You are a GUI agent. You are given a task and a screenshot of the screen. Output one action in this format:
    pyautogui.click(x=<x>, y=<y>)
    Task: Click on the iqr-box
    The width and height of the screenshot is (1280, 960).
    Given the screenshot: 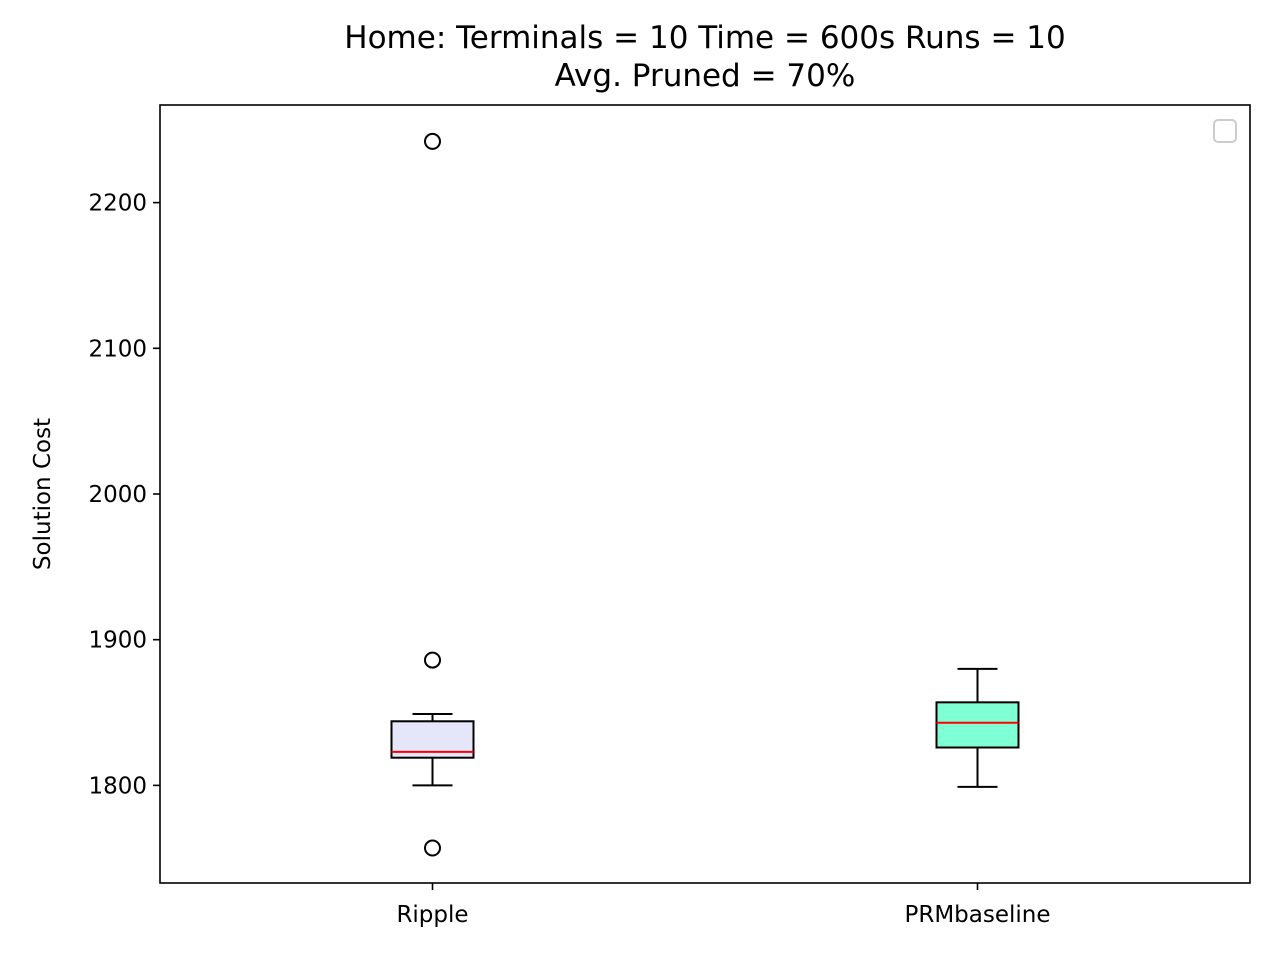 What is the action you would take?
    pyautogui.click(x=977, y=725)
    